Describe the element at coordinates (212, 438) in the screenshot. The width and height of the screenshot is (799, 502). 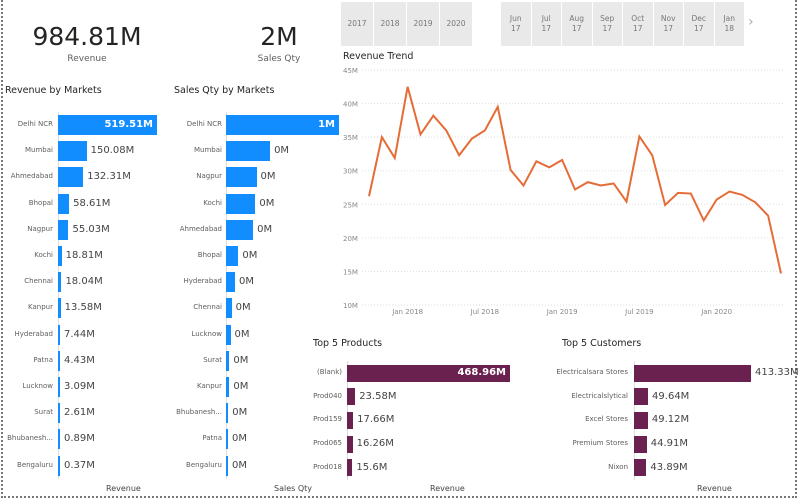
I see `category-label: Patna` at that location.